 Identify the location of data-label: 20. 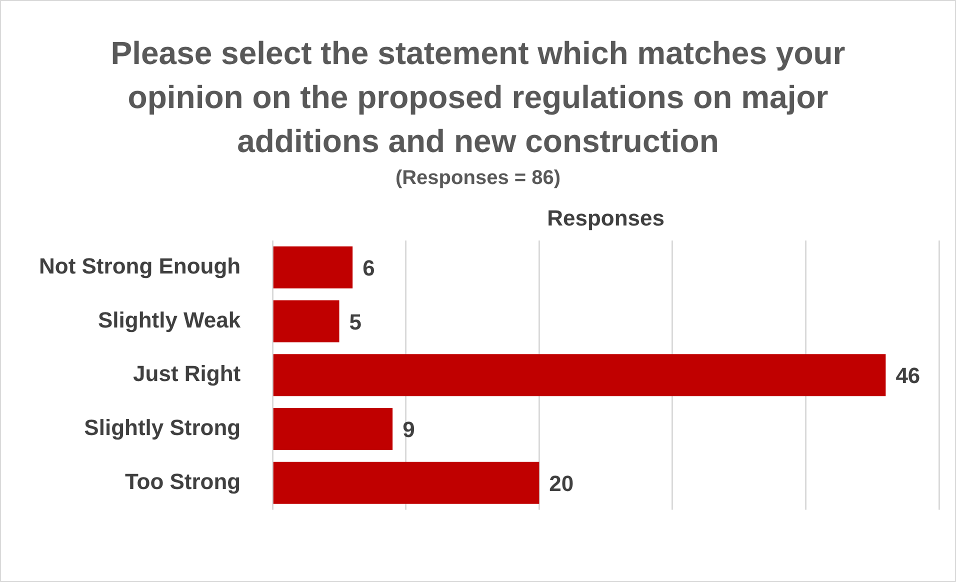
(561, 483).